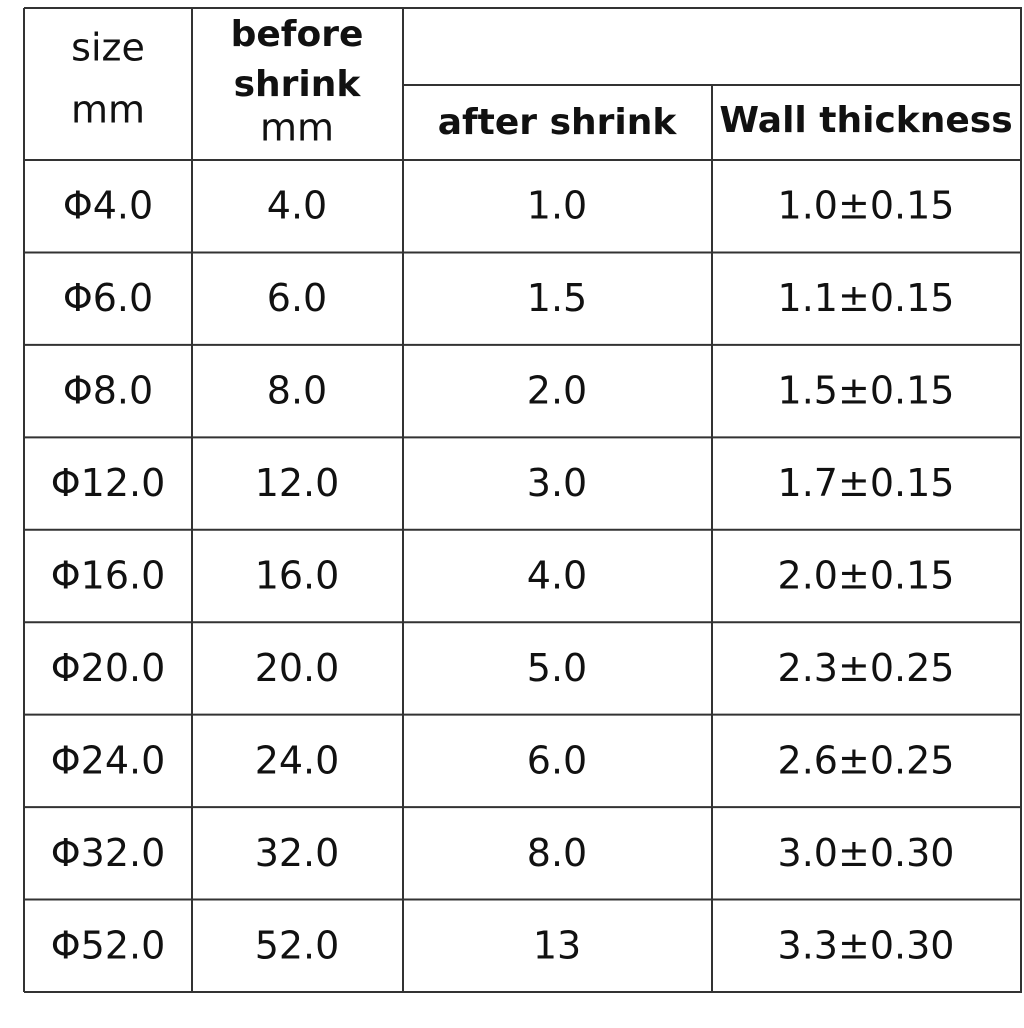 Image resolution: width=1024 pixels, height=1028 pixels. Describe the element at coordinates (297, 668) in the screenshot. I see `before-shrink-cell: 20.0` at that location.